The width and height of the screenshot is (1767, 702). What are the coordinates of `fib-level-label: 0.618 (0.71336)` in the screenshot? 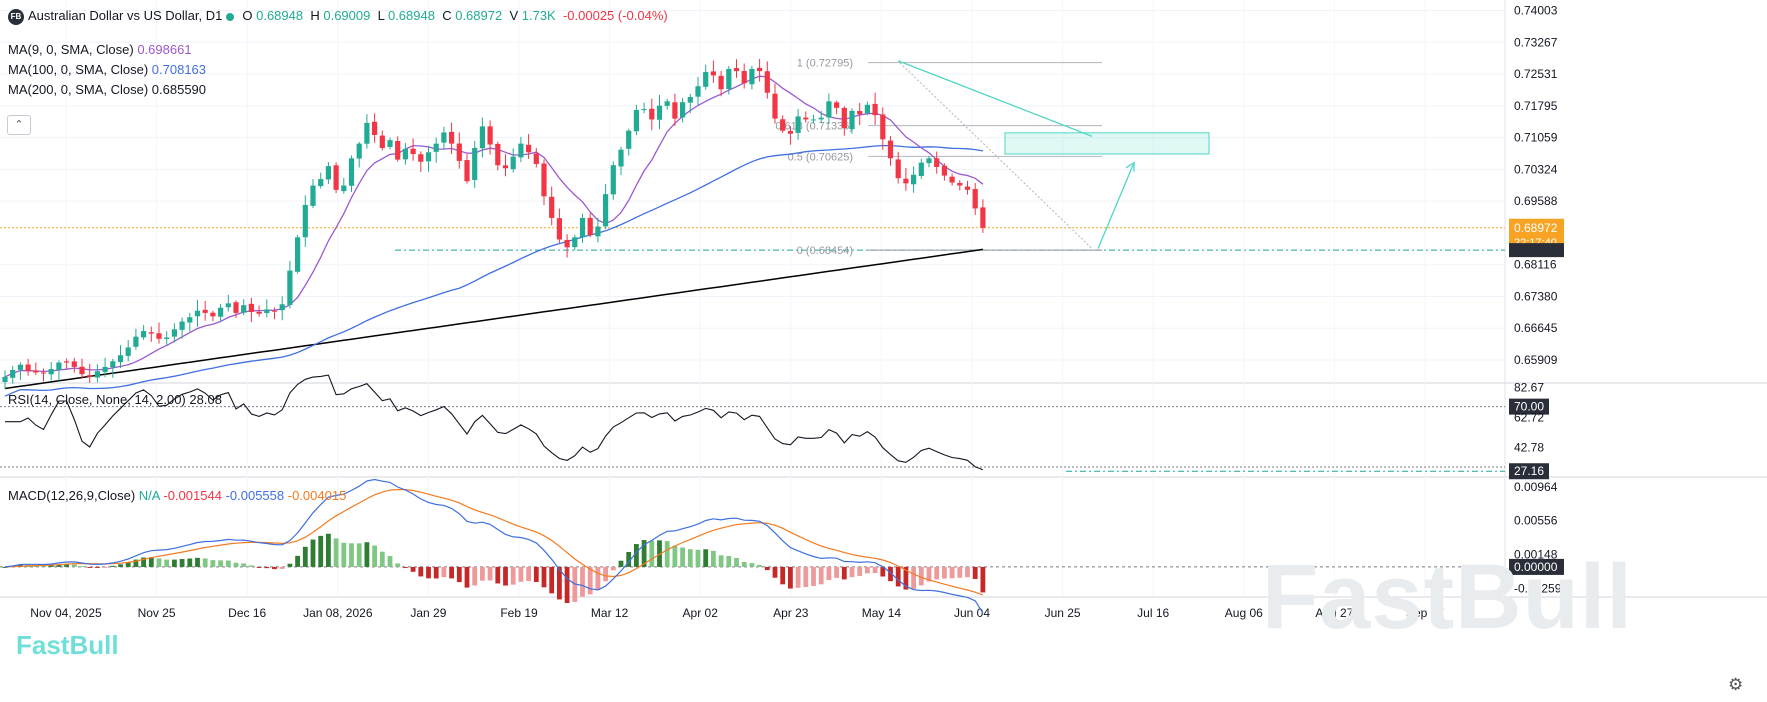 It's located at (814, 127).